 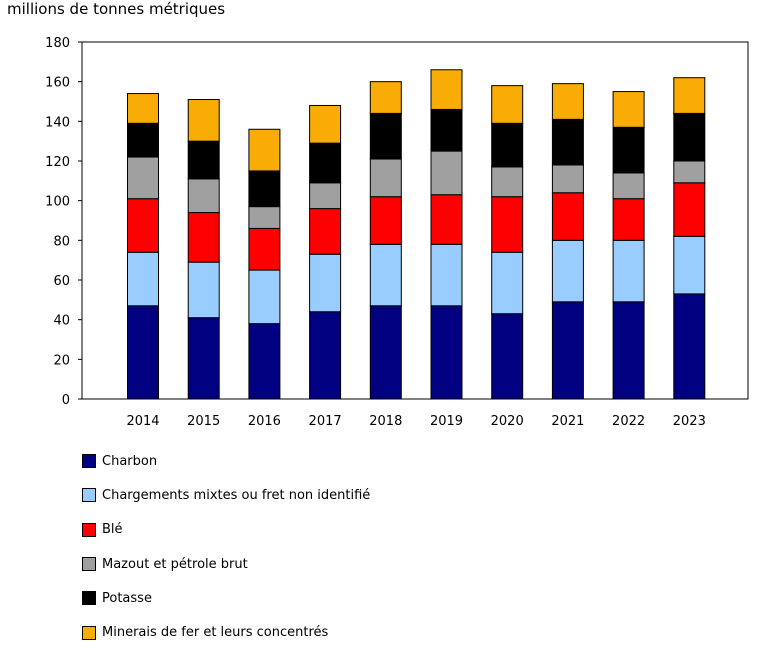 I want to click on legend-label: Mazout et pétrole brut, so click(x=175, y=564).